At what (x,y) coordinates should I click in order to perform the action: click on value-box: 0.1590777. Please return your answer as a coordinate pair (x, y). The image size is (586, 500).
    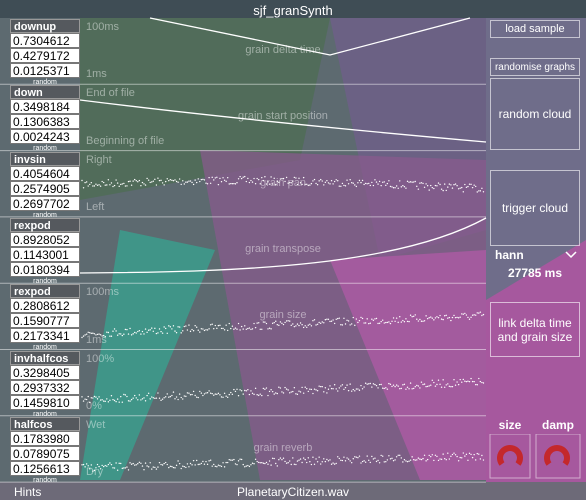
    Looking at the image, I should click on (45, 321).